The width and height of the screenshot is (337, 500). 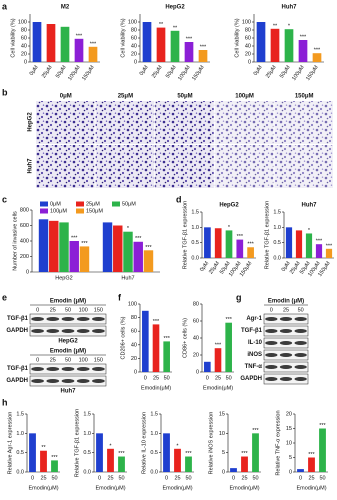 I want to click on y-tick-label: 15, so click(x=289, y=429).